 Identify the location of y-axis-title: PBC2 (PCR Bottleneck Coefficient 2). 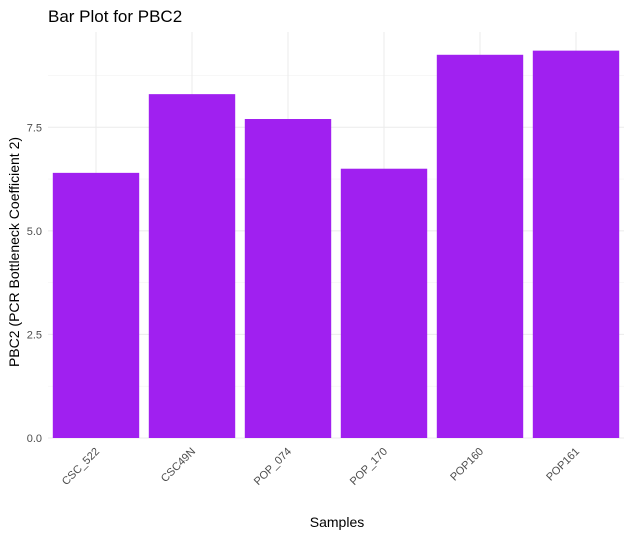
(14, 252).